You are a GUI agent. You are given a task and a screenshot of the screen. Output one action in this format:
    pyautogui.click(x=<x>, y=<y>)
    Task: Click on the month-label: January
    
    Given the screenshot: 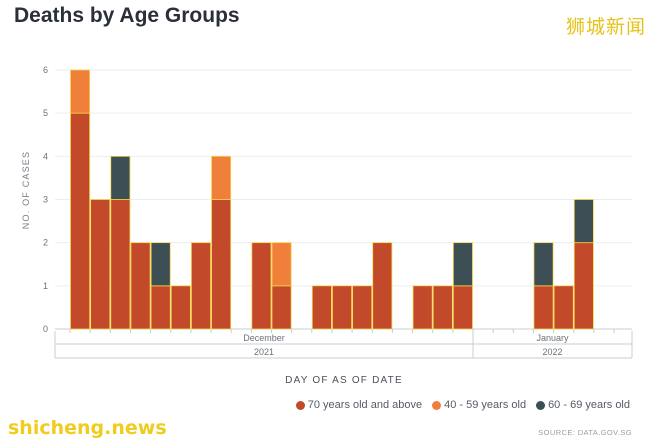 What is the action you would take?
    pyautogui.click(x=552, y=338)
    